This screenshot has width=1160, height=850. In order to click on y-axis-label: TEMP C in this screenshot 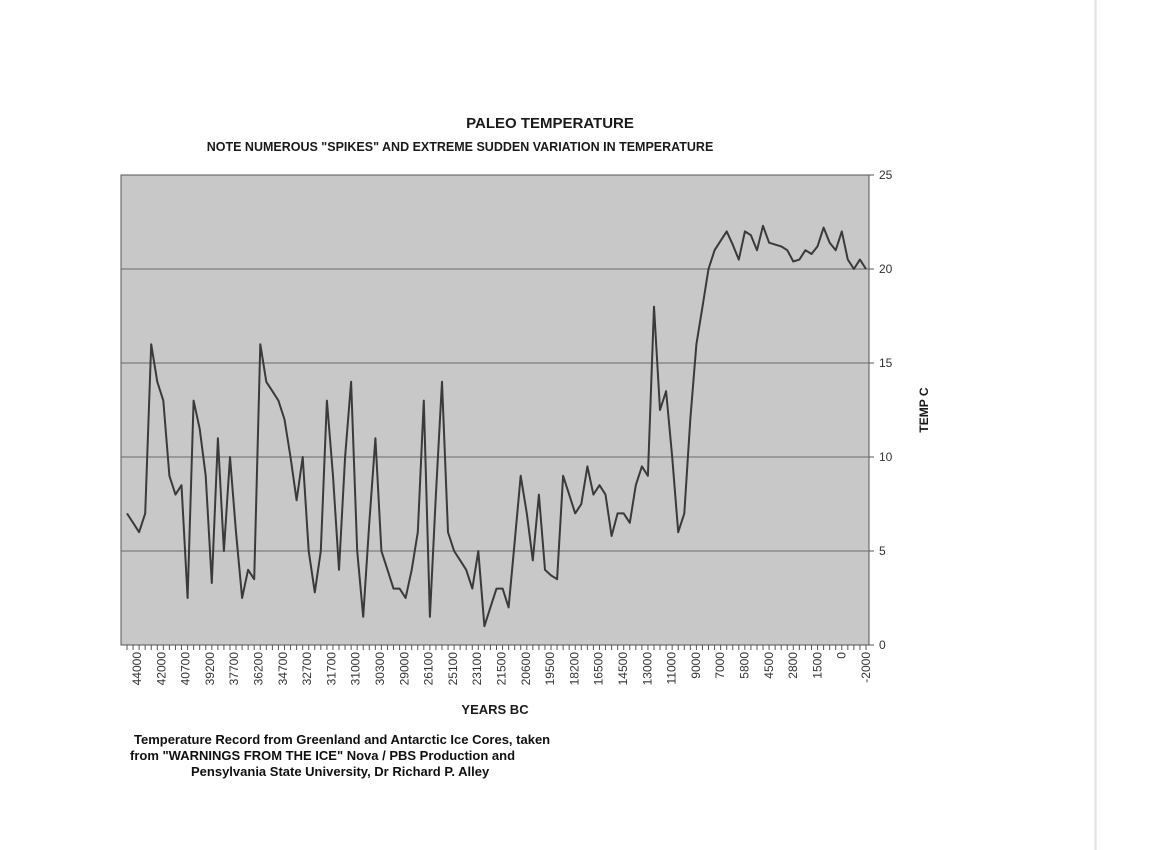, I will do `click(924, 409)`.